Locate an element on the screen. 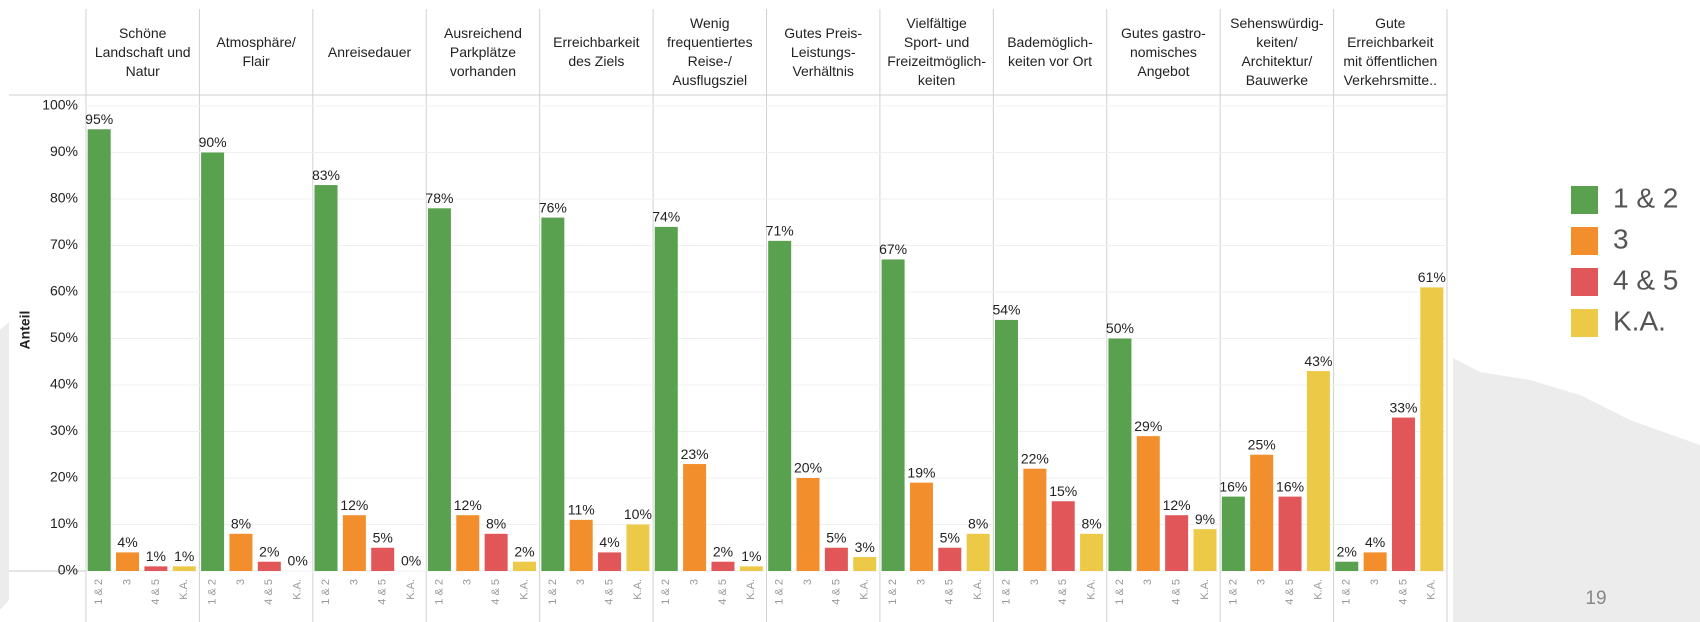 The image size is (1700, 622). value-label: 25% is located at coordinates (1262, 444).